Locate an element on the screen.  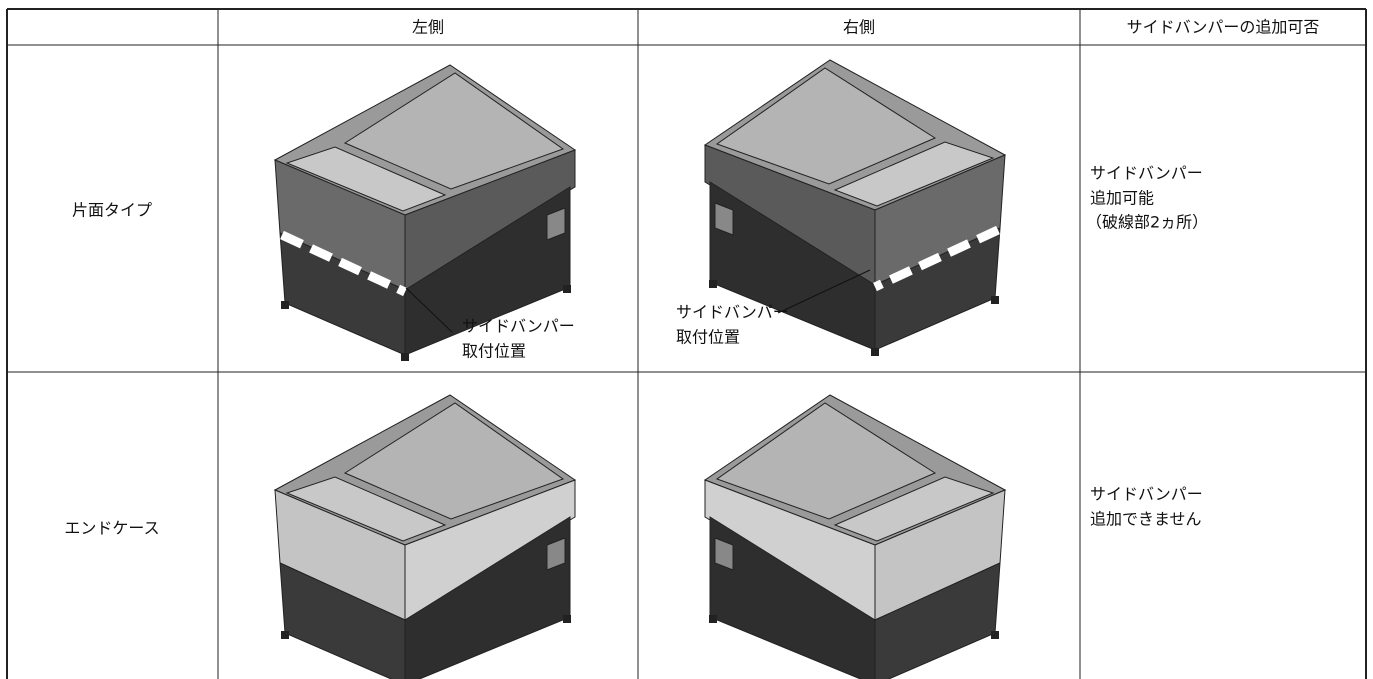
note-text: 追加できません is located at coordinates (1146, 519).